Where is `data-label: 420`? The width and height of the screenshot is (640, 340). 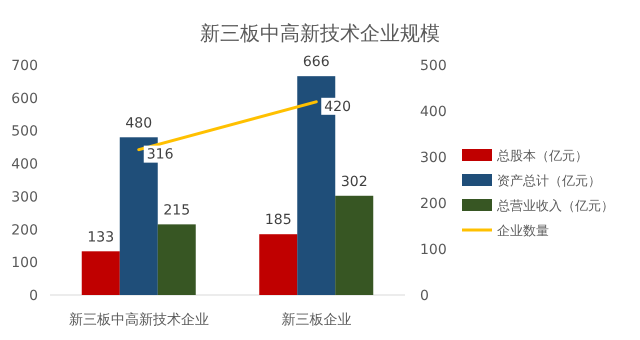
data-label: 420 is located at coordinates (337, 106).